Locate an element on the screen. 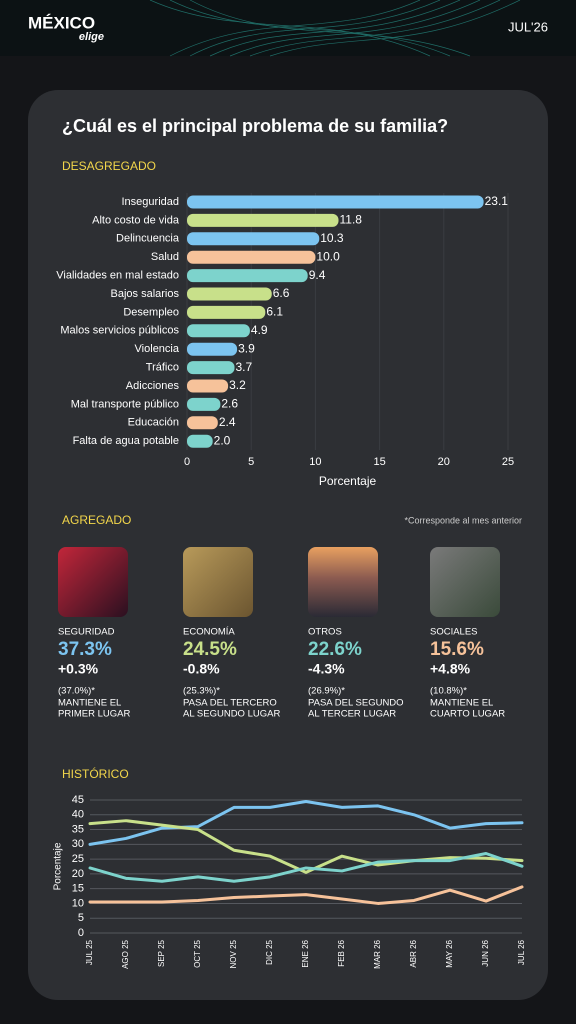  x-axis-label: Porcentaje is located at coordinates (348, 481).